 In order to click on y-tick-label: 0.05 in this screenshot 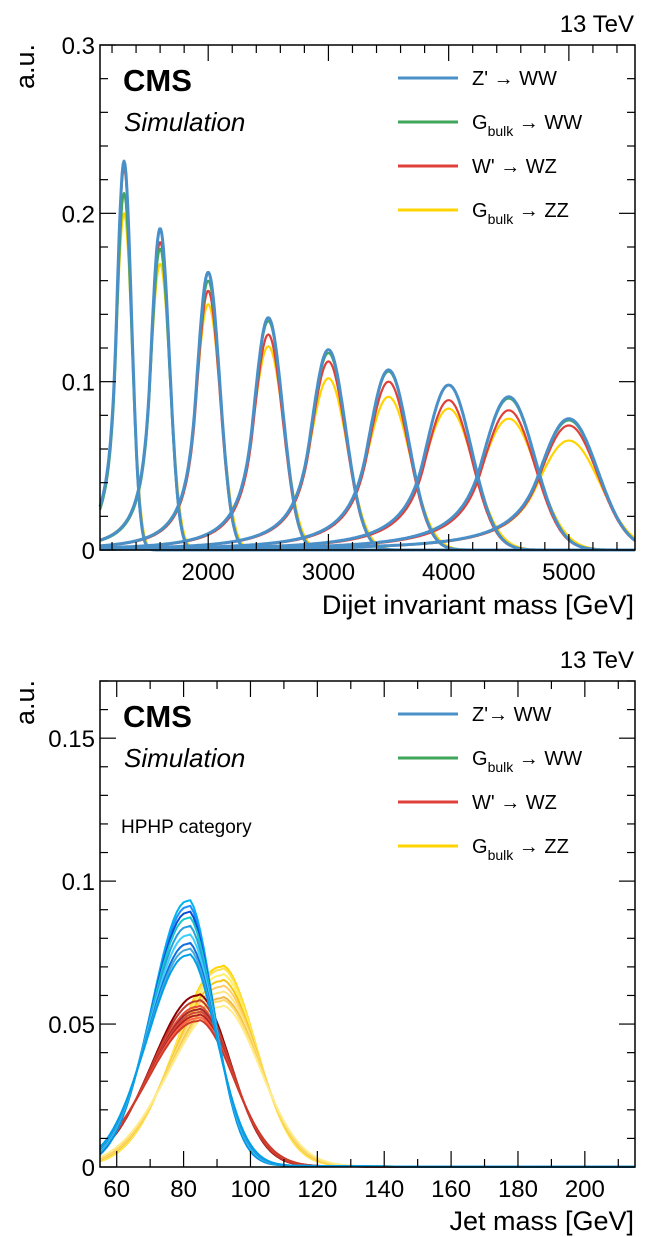, I will do `click(71, 1025)`.